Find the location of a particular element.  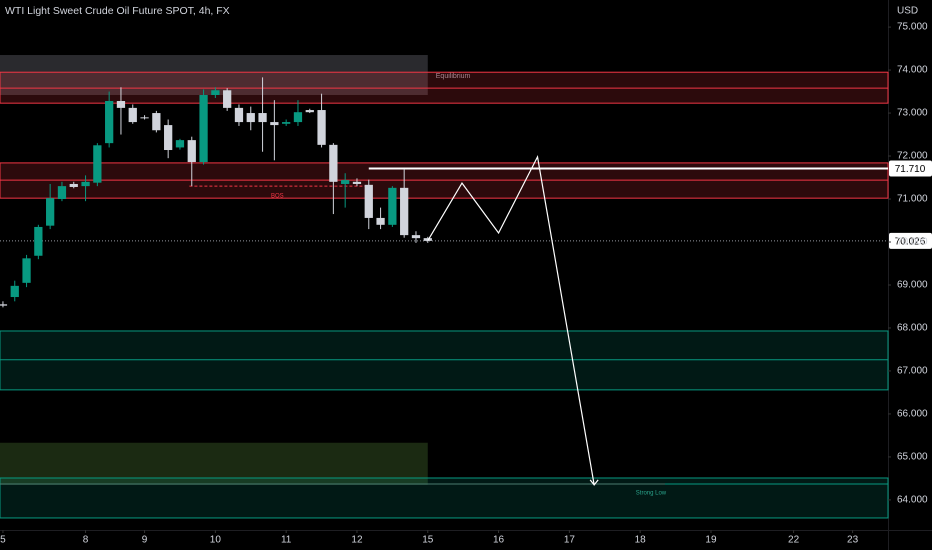

x-tick-label: 16 is located at coordinates (499, 540).